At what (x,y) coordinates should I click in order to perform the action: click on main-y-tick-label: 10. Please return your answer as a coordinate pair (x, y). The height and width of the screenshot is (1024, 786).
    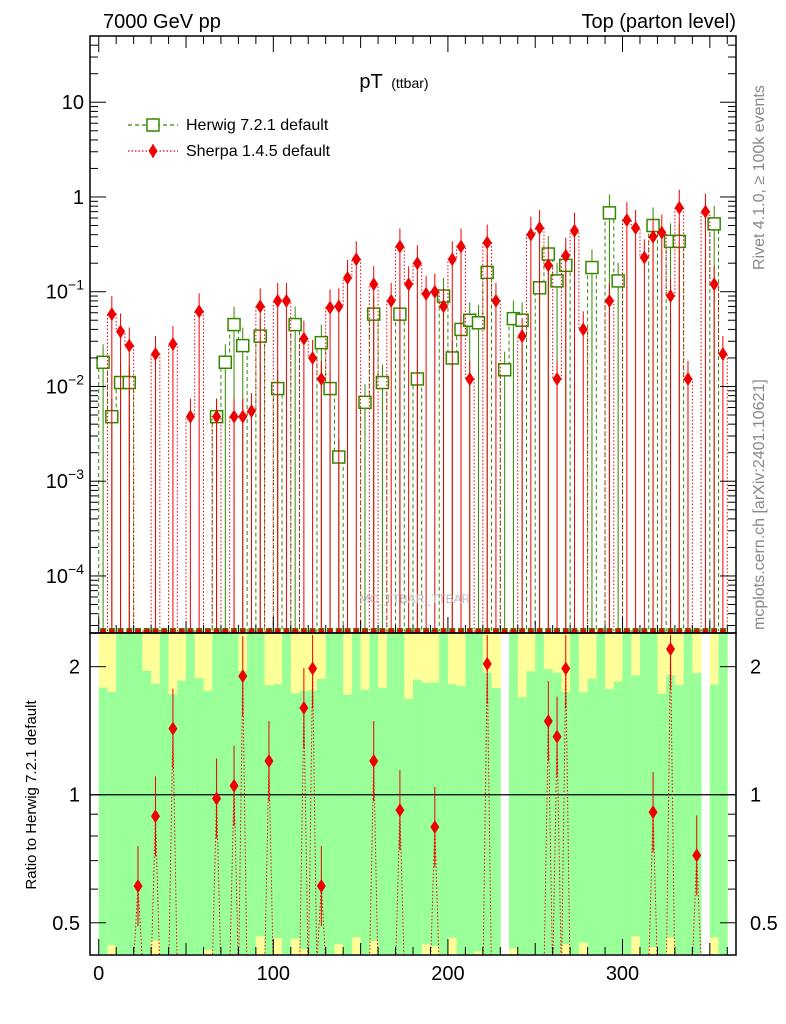
    Looking at the image, I should click on (73, 103).